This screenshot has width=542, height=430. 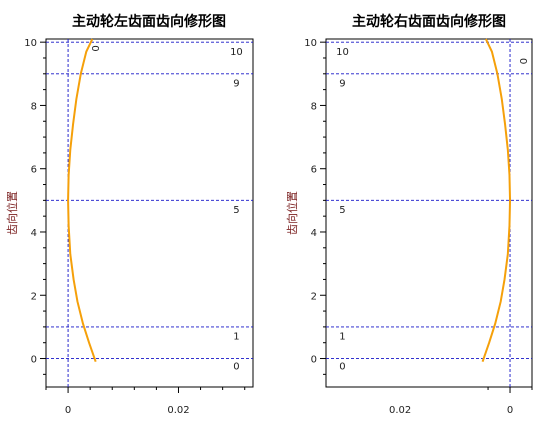 What do you see at coordinates (429, 21) in the screenshot?
I see `chart-title: 主动轮右齿面齿向修形图` at bounding box center [429, 21].